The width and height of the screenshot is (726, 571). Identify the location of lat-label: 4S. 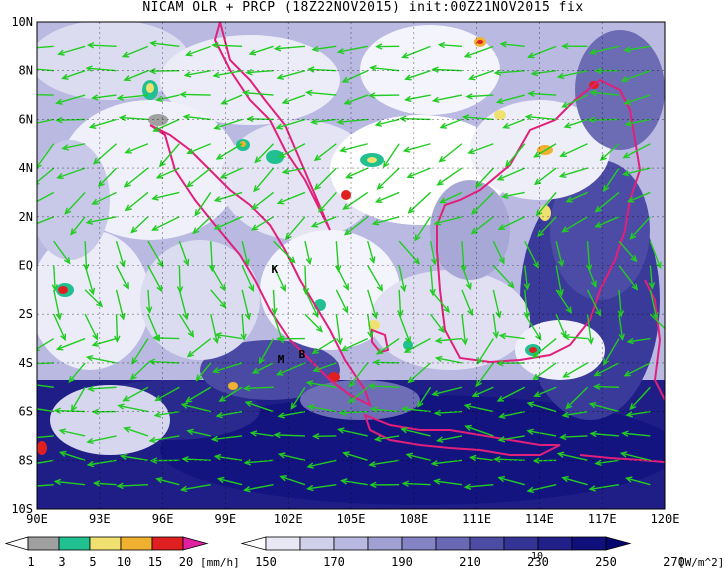
(26, 363).